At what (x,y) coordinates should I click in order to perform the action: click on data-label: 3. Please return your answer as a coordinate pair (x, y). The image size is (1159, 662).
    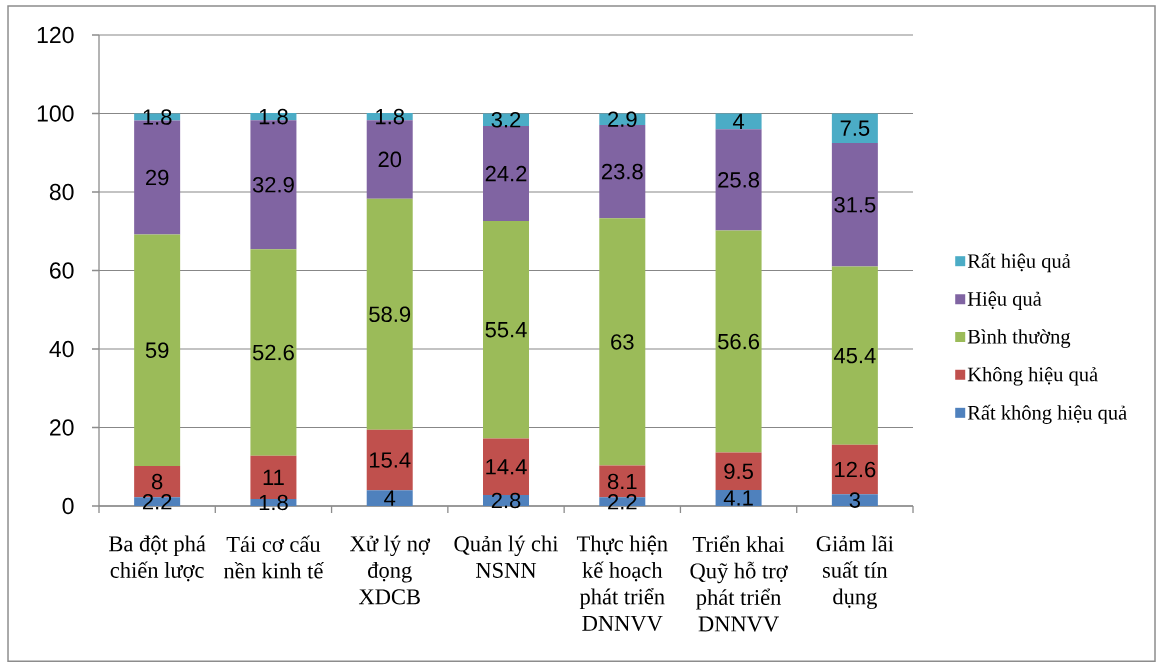
    Looking at the image, I should click on (855, 500).